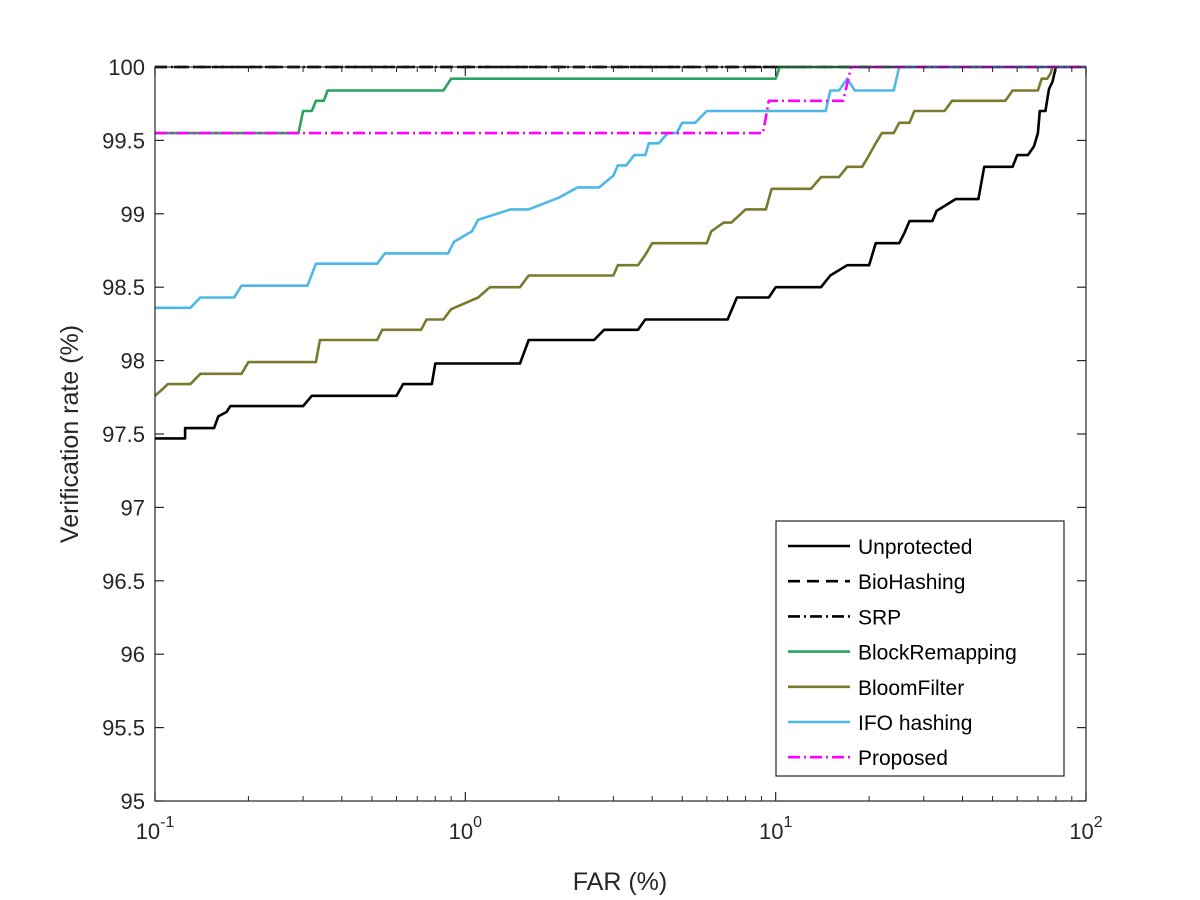 Image resolution: width=1200 pixels, height=900 pixels. What do you see at coordinates (70, 434) in the screenshot?
I see `y-axis-label: Verification rate (%)` at bounding box center [70, 434].